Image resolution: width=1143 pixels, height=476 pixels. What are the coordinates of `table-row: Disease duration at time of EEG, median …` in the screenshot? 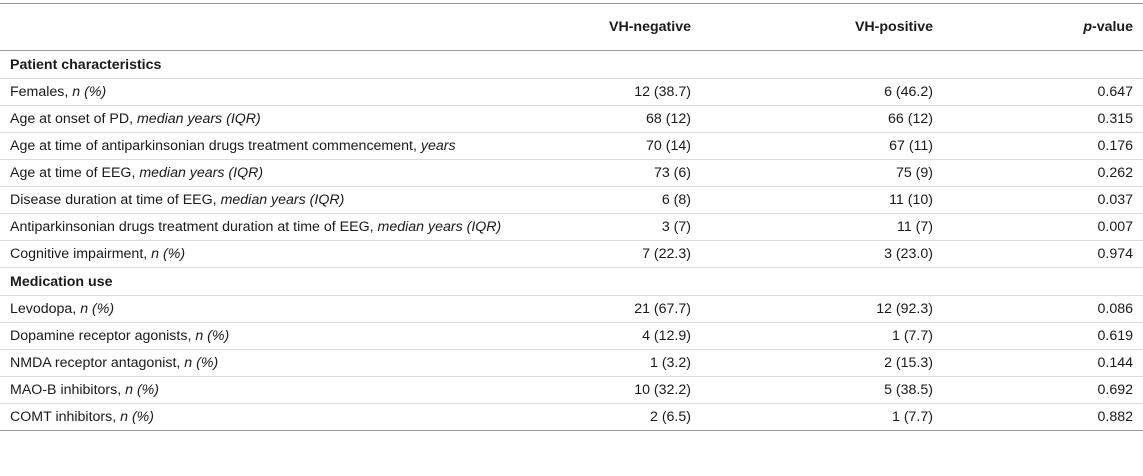 It's located at (571, 200).